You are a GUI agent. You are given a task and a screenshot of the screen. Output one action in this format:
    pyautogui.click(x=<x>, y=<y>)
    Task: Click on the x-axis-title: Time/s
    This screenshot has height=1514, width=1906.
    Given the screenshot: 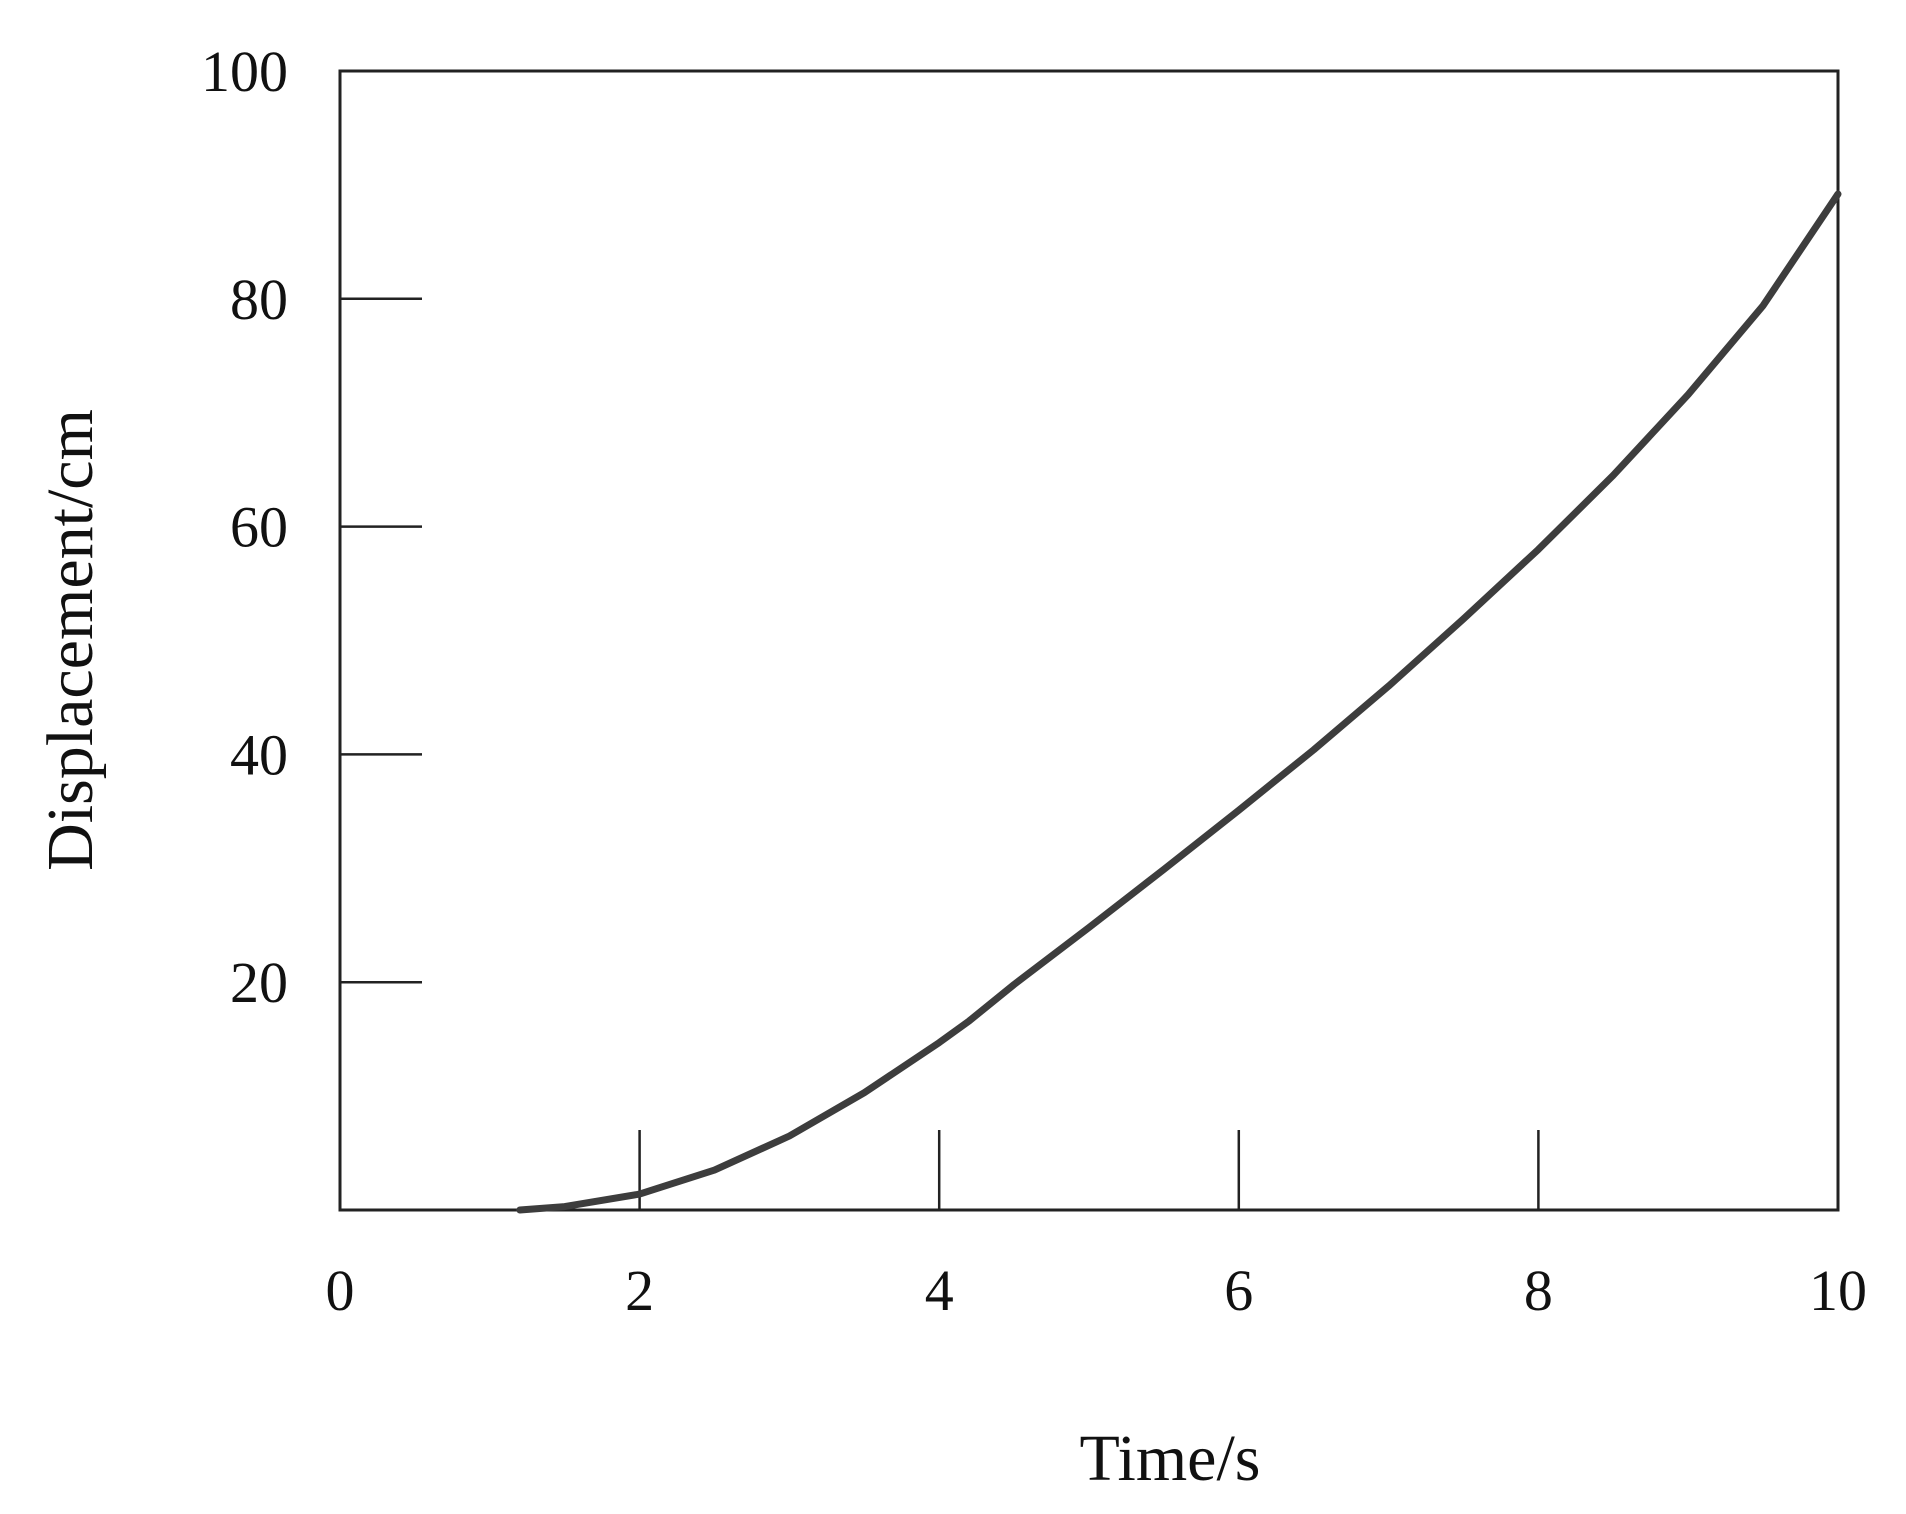 What is the action you would take?
    pyautogui.click(x=1170, y=1458)
    